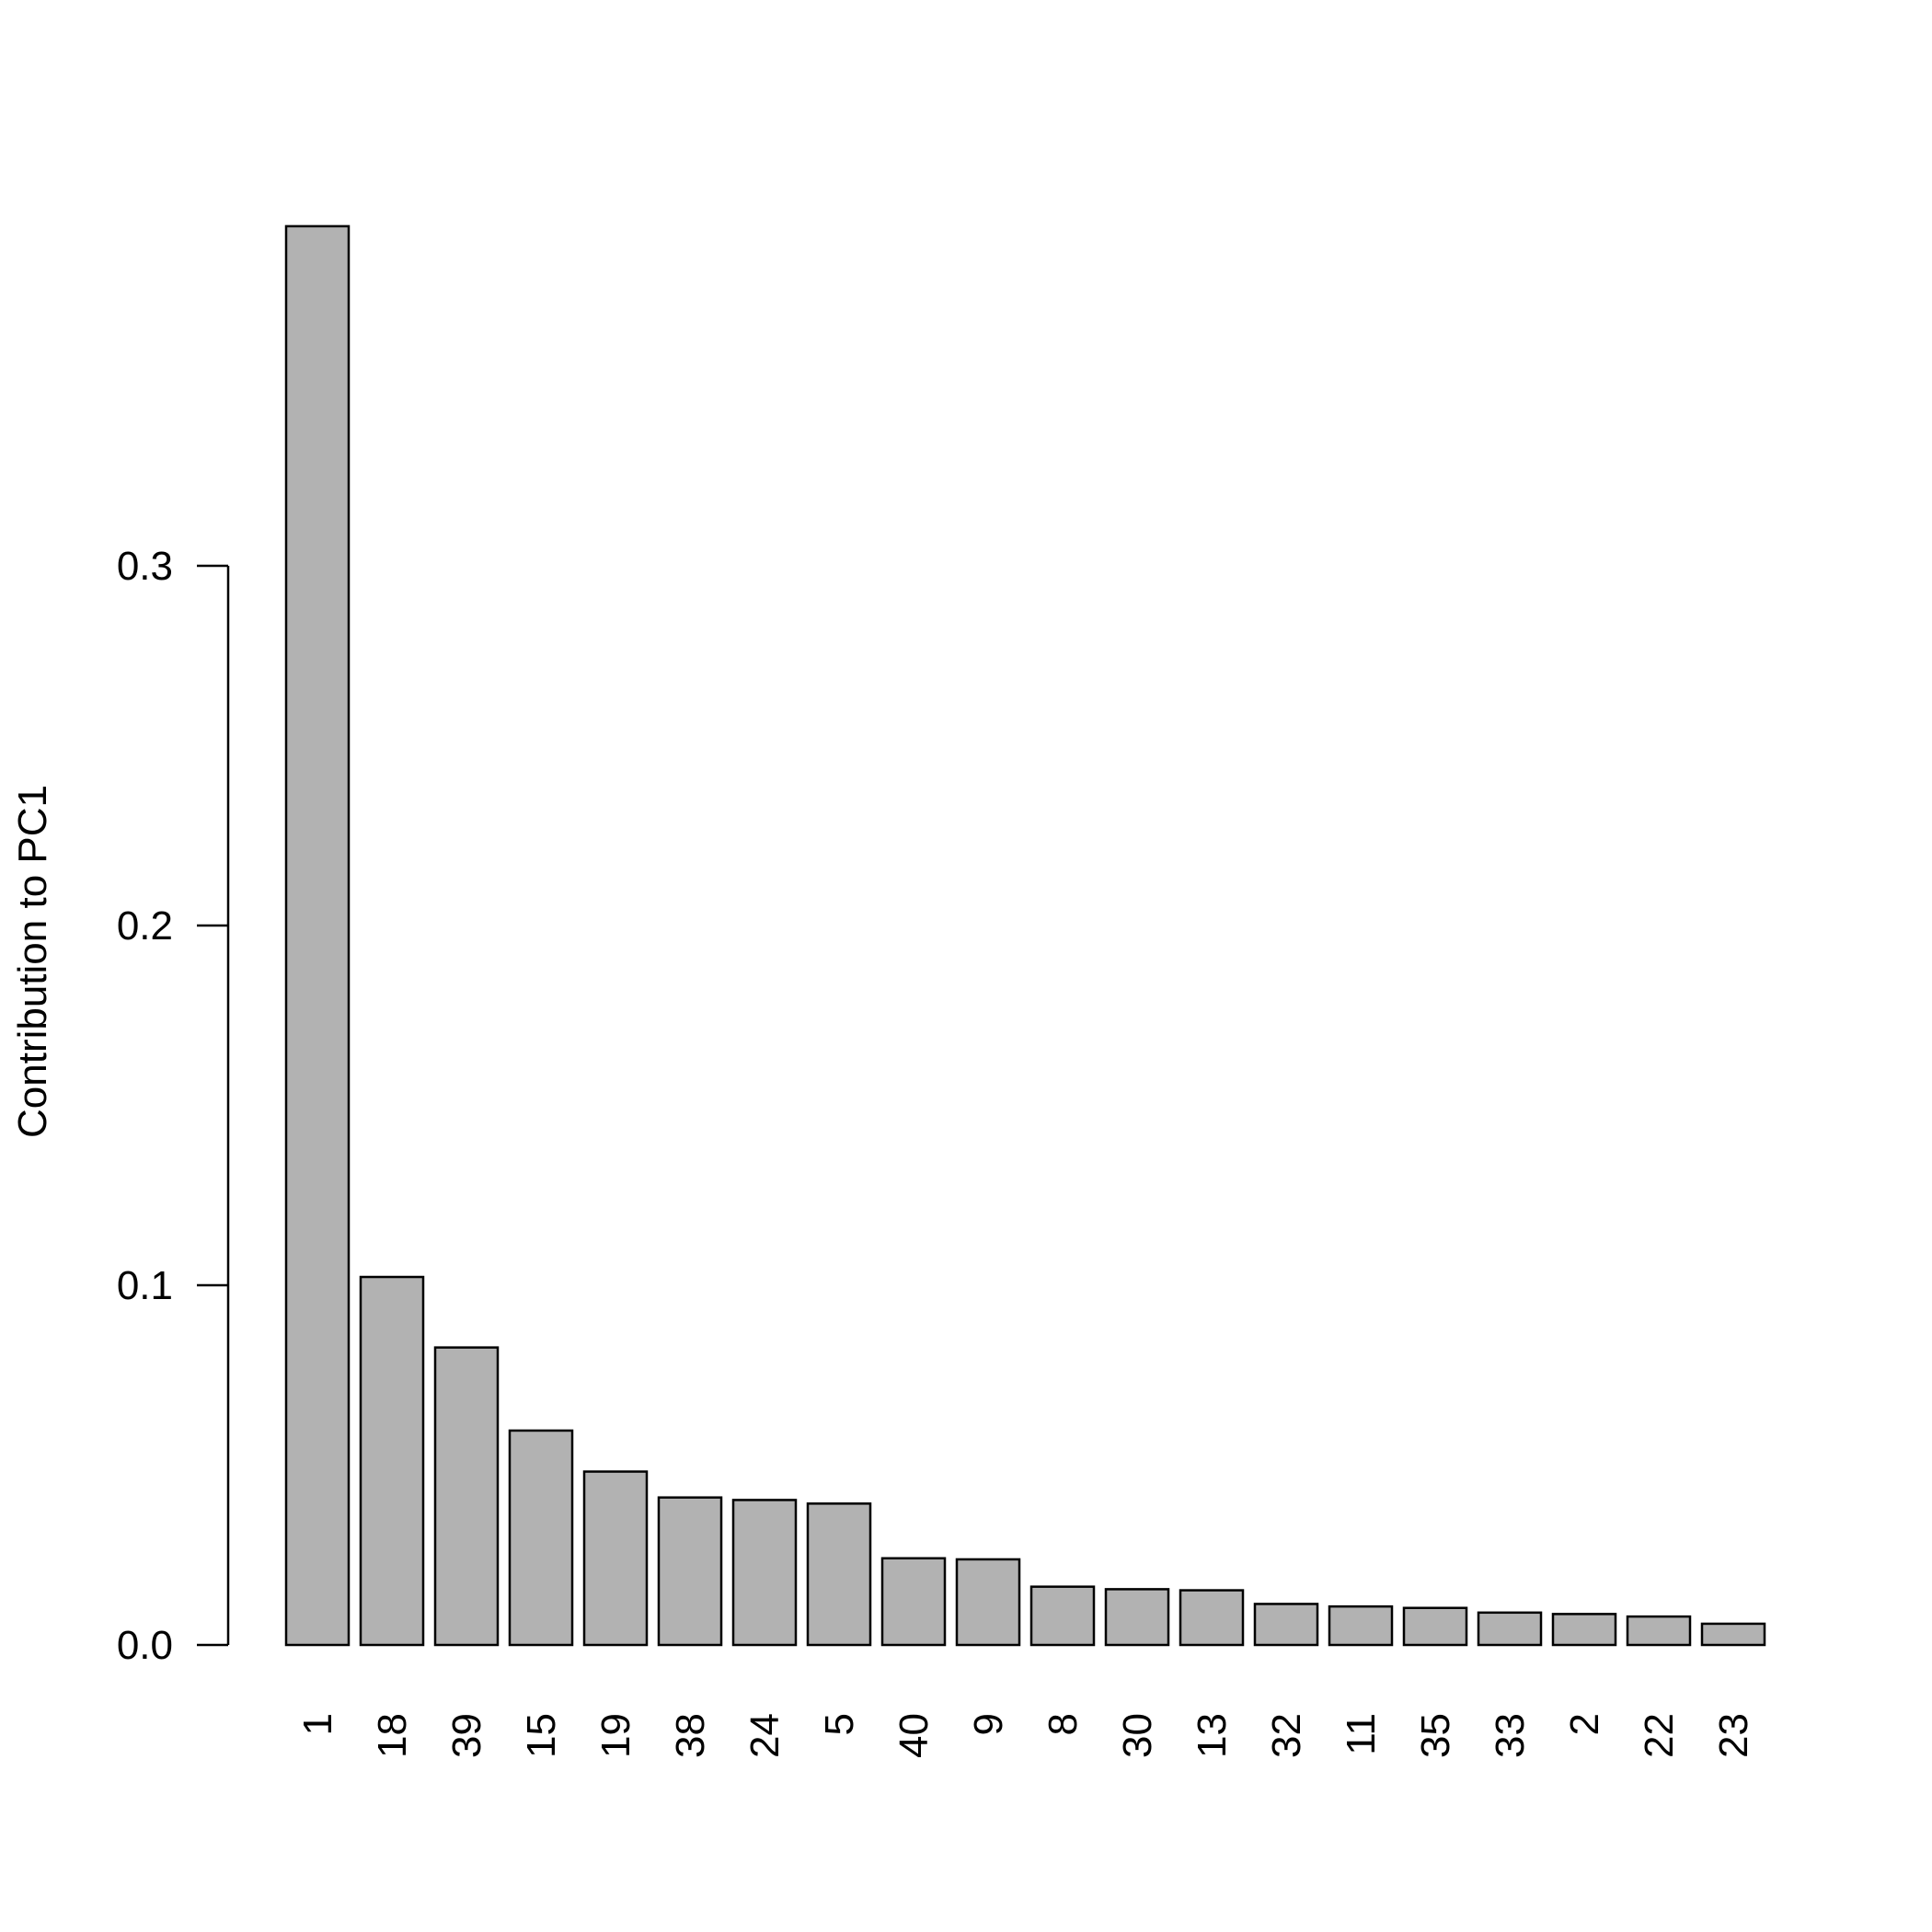 Image resolution: width=1932 pixels, height=1932 pixels. Describe the element at coordinates (392, 1735) in the screenshot. I see `x-tick-label: 18` at that location.